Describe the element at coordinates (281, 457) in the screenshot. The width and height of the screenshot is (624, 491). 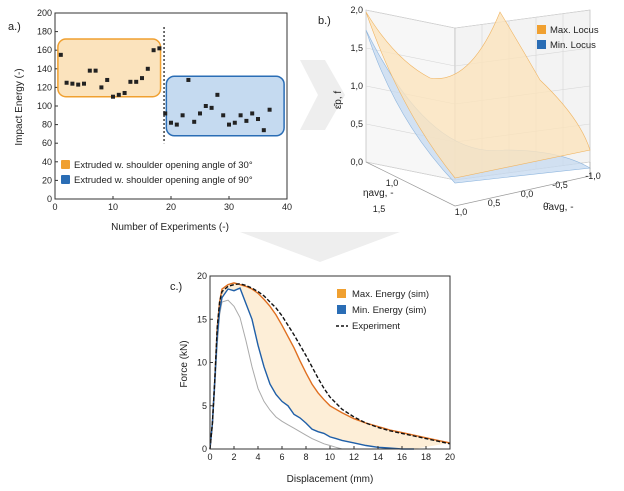
I see `x-tick-label: 6` at that location.